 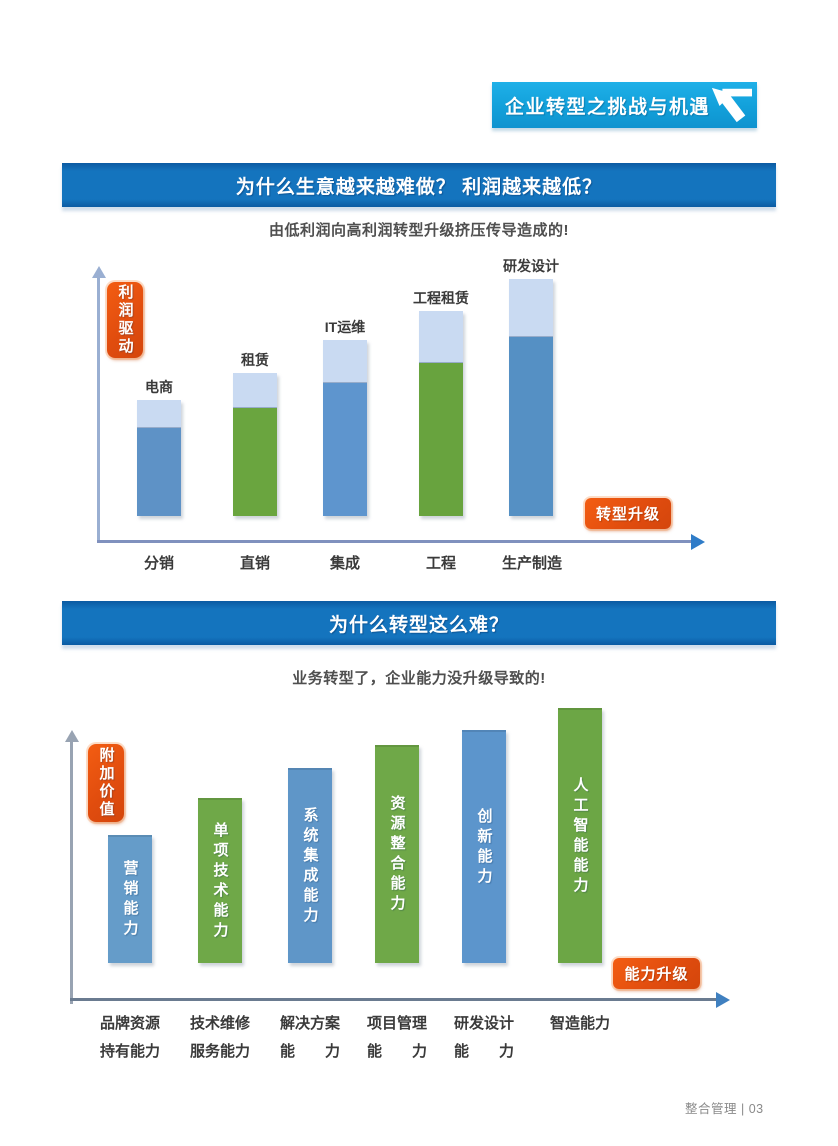 I want to click on chart2-y-axis, so click(x=71, y=872).